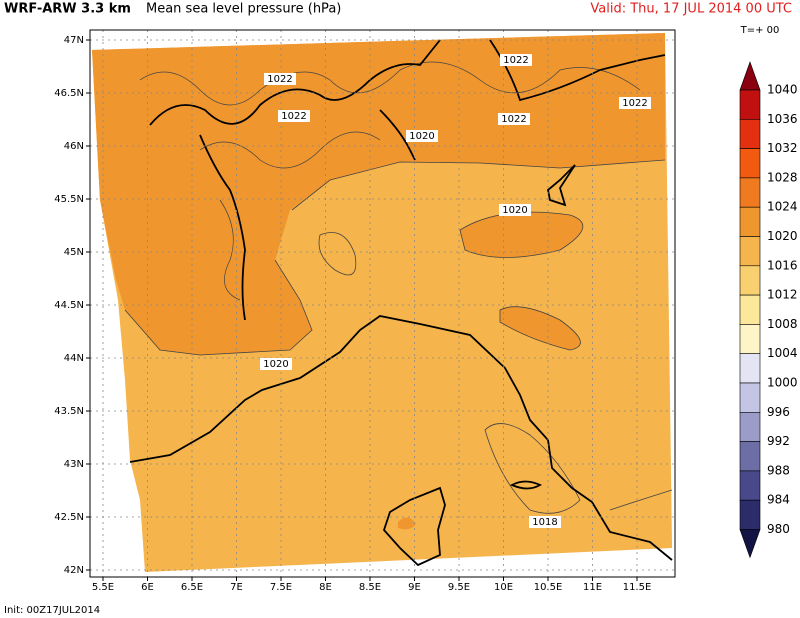 This screenshot has width=800, height=618. I want to click on colorbar-label: 1000, so click(782, 383).